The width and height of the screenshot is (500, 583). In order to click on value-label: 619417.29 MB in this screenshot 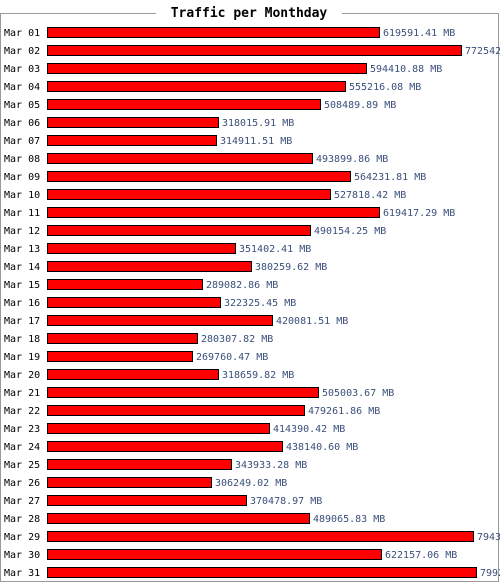, I will do `click(419, 213)`.